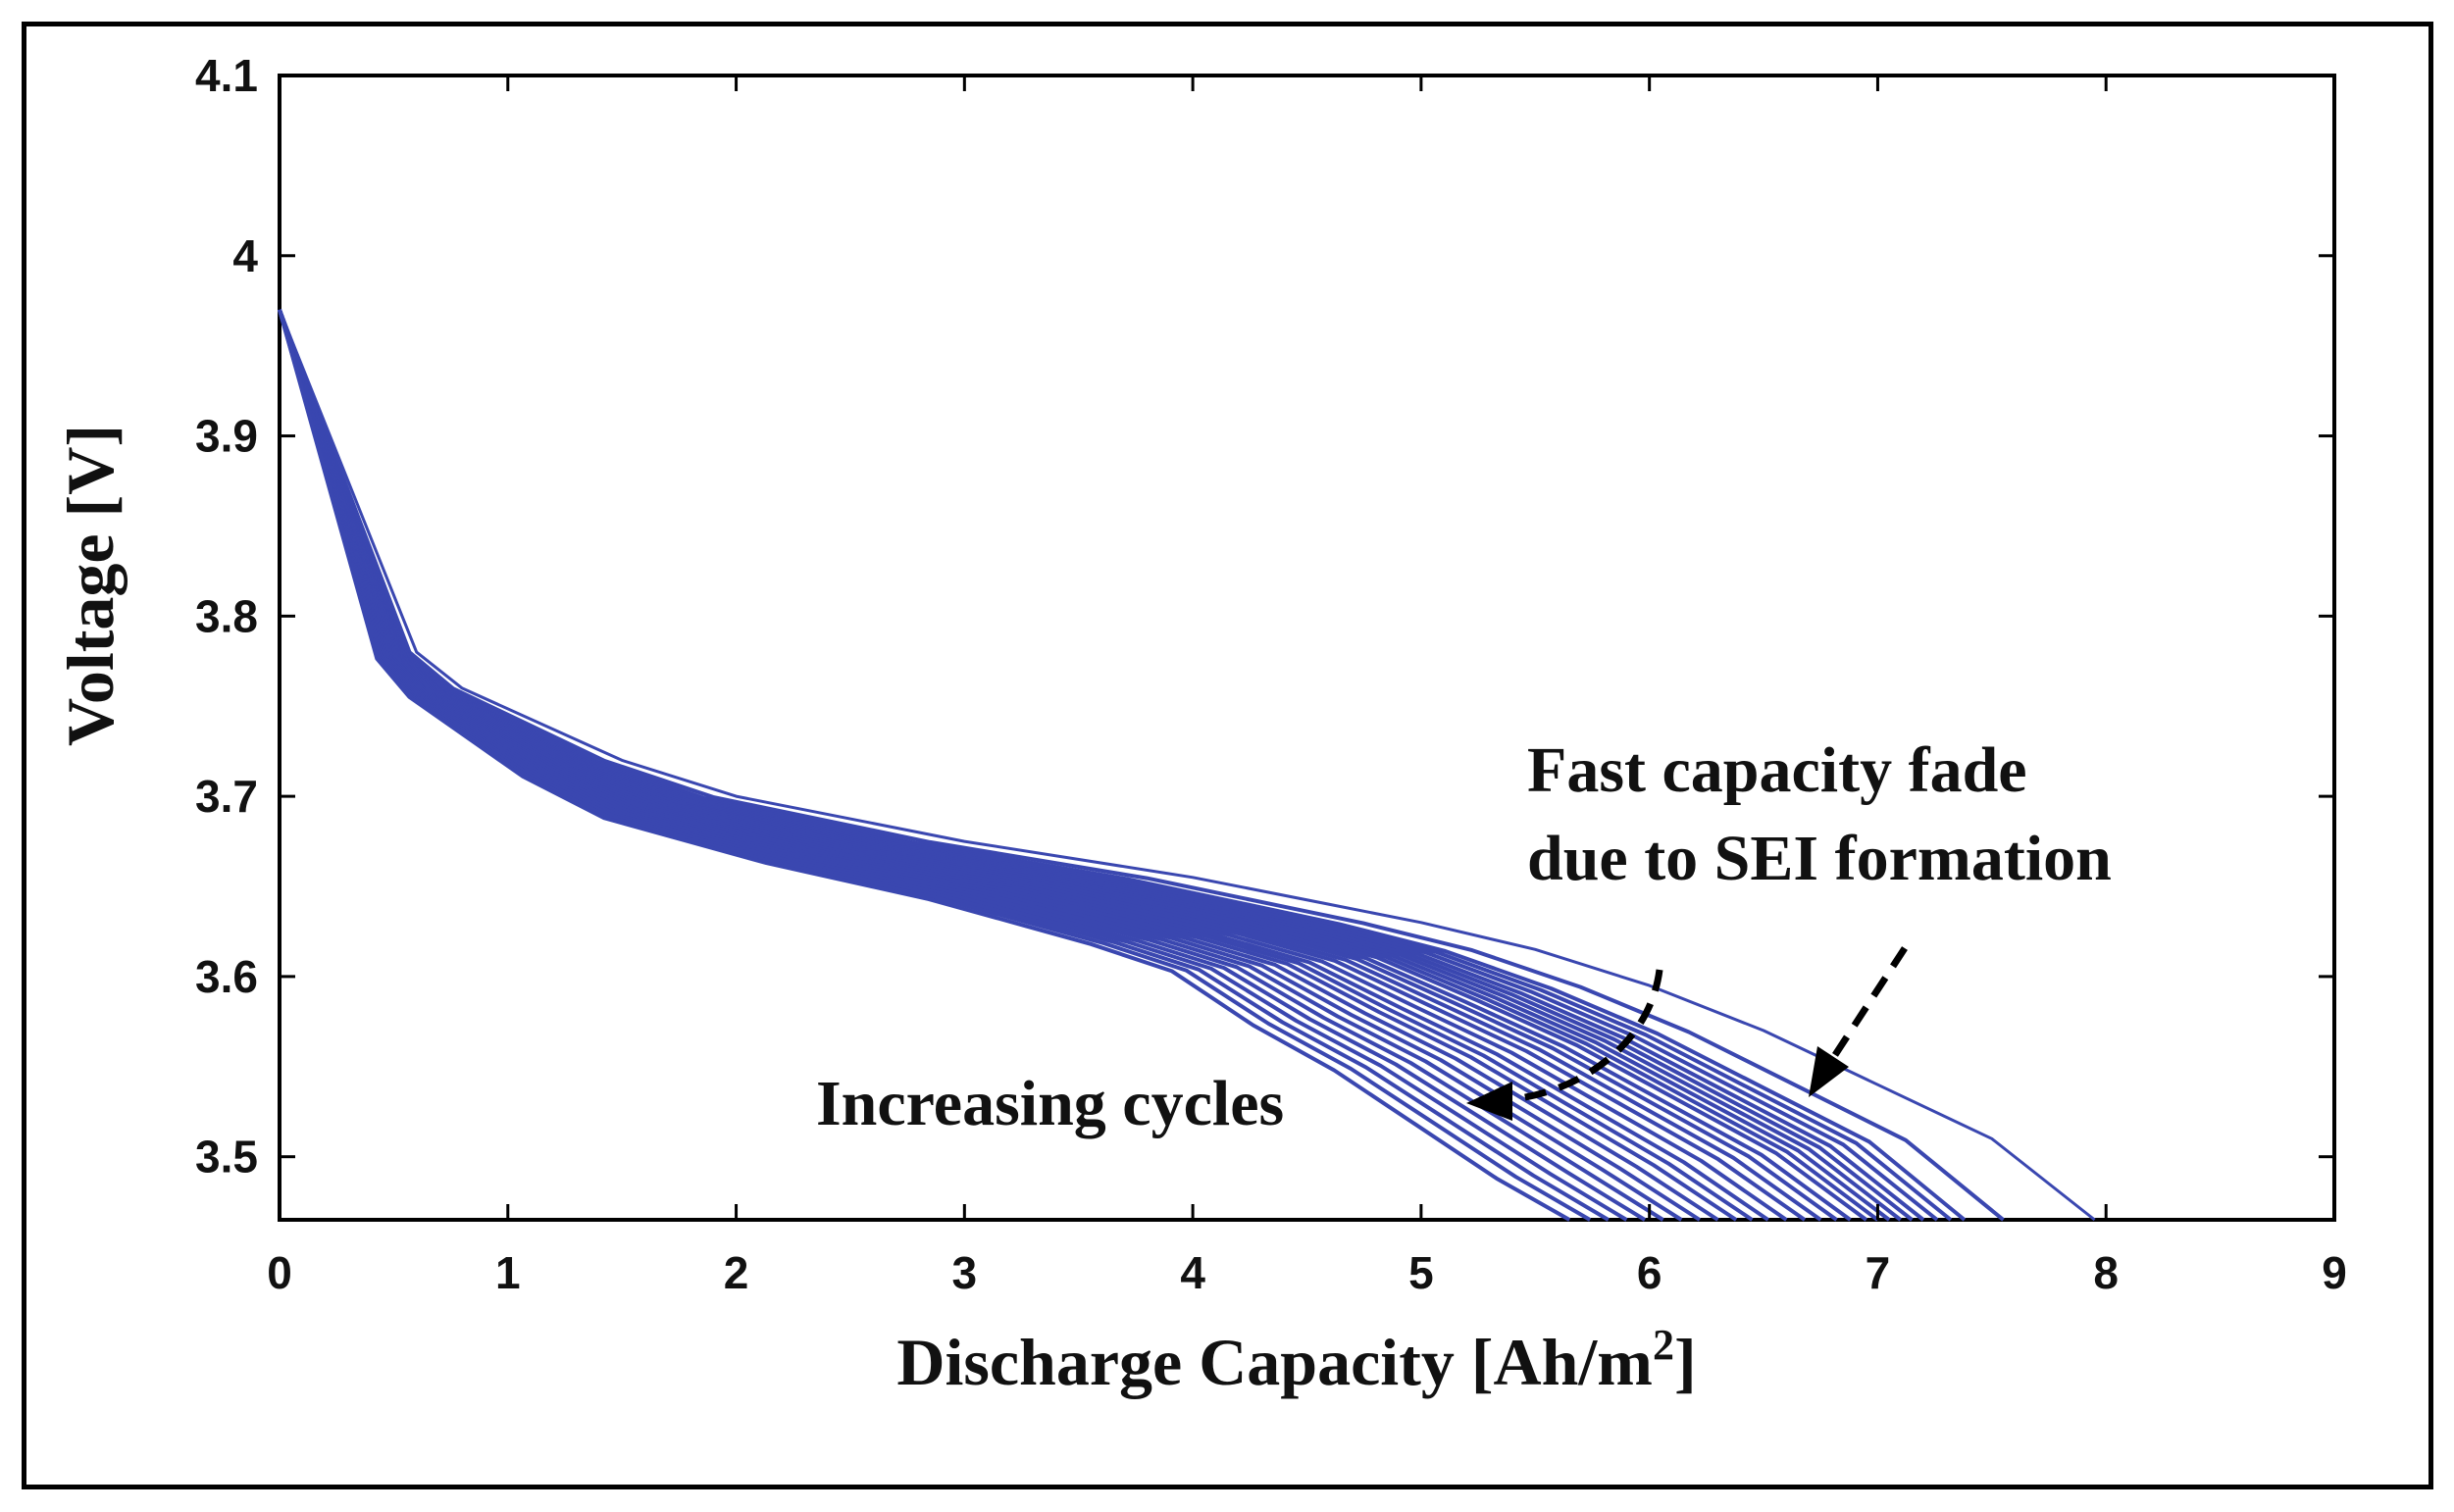 Image resolution: width=2454 pixels, height=1512 pixels. What do you see at coordinates (1421, 1272) in the screenshot?
I see `x-tick-label: 5` at bounding box center [1421, 1272].